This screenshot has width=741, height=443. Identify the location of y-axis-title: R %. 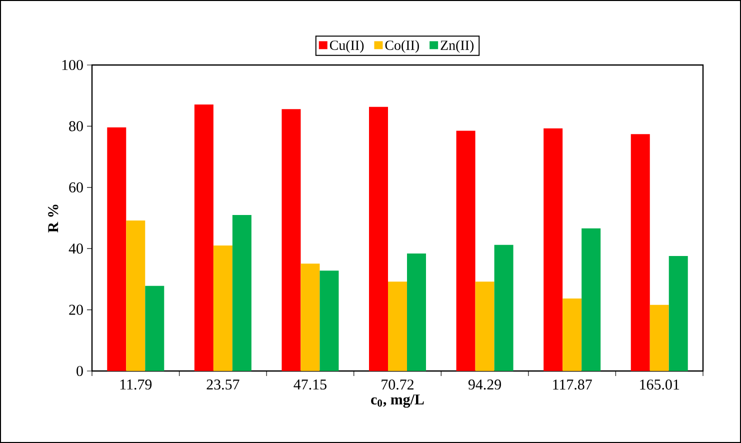
(53, 218).